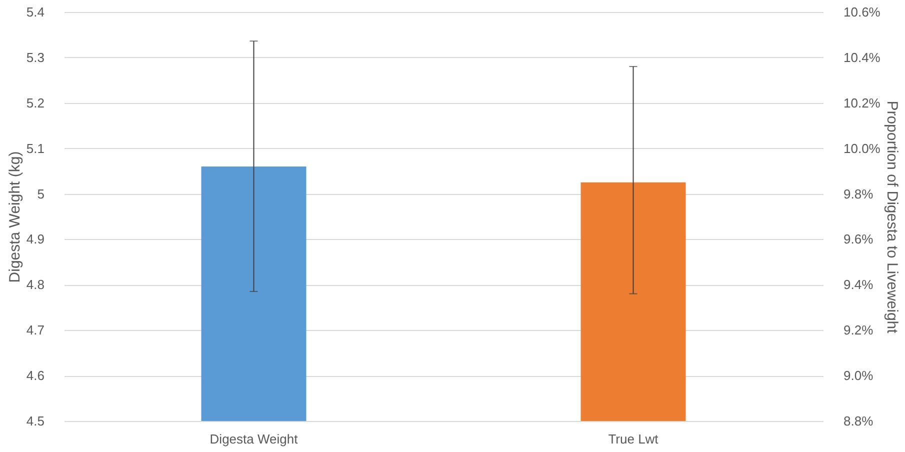  Describe the element at coordinates (35, 239) in the screenshot. I see `y-tick-label: 4.9` at that location.